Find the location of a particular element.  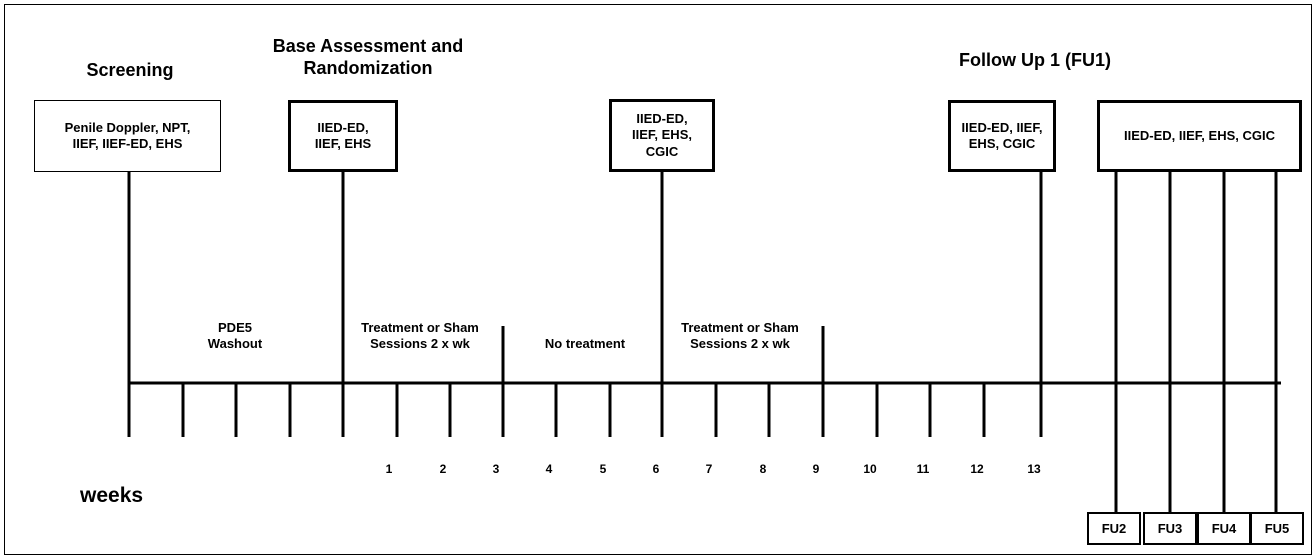

followup-box-fu4: FU4 is located at coordinates (1224, 528).